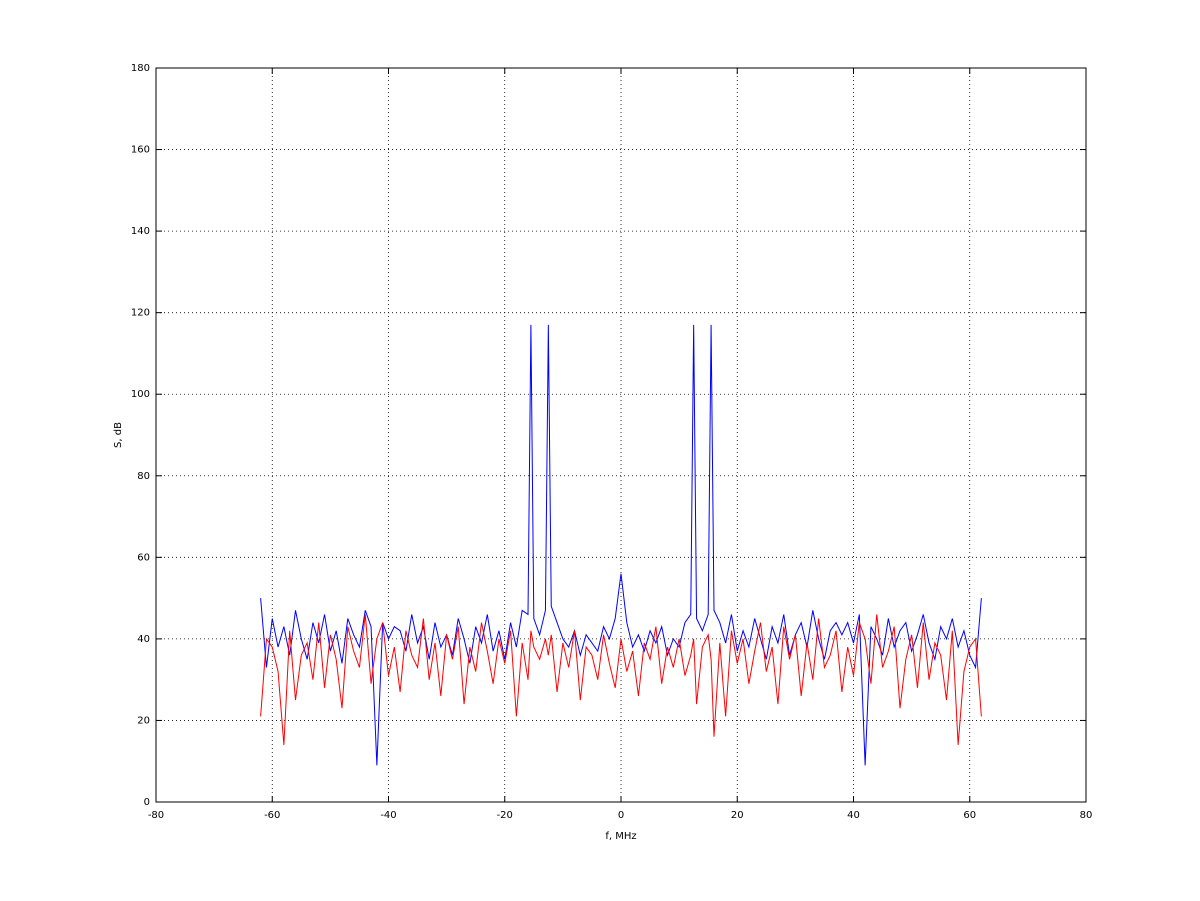 The image size is (1200, 901). I want to click on y-tick-label: 100, so click(140, 394).